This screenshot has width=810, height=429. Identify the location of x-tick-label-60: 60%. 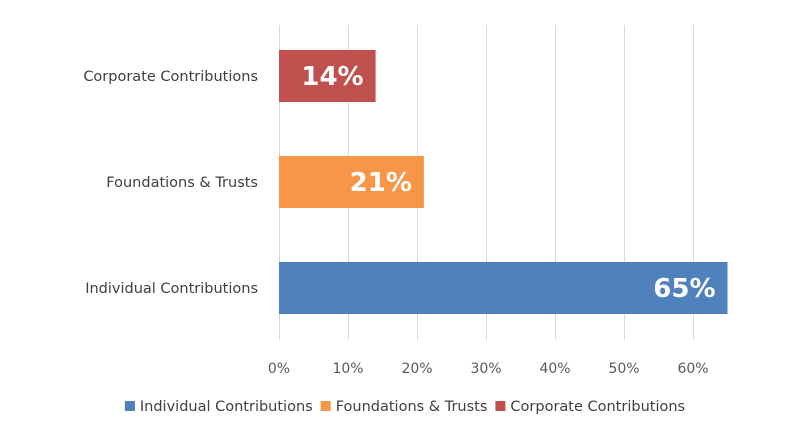
(692, 369).